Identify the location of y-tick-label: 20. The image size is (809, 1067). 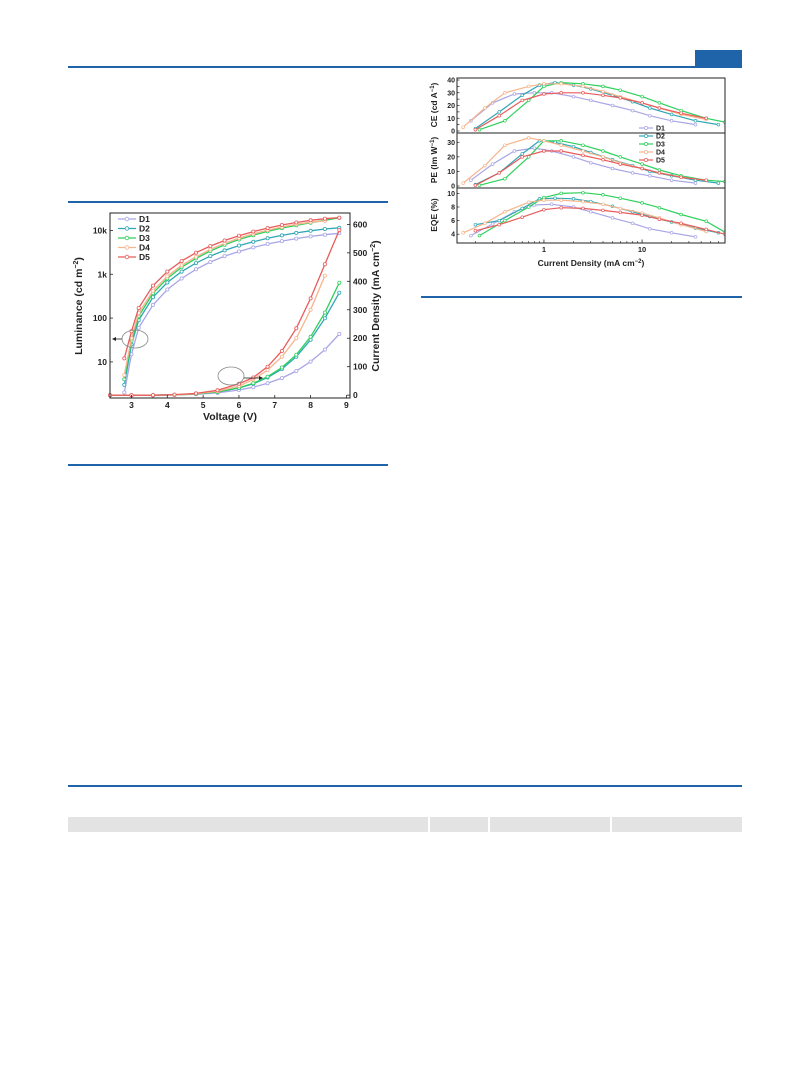
(451, 106).